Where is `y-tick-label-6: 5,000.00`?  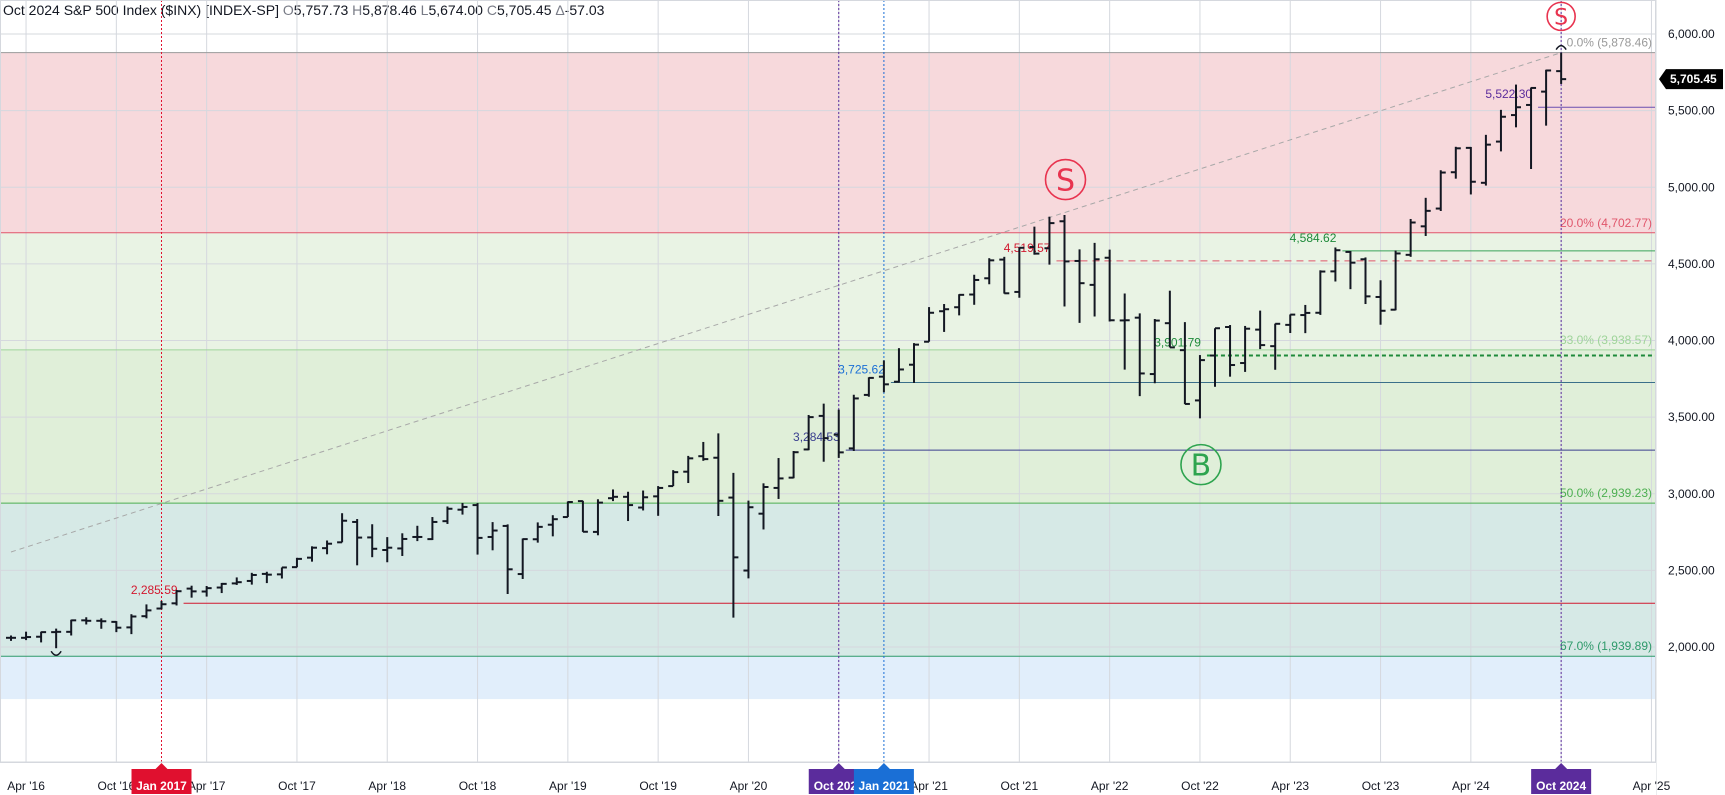
y-tick-label-6: 5,000.00 is located at coordinates (1691, 187).